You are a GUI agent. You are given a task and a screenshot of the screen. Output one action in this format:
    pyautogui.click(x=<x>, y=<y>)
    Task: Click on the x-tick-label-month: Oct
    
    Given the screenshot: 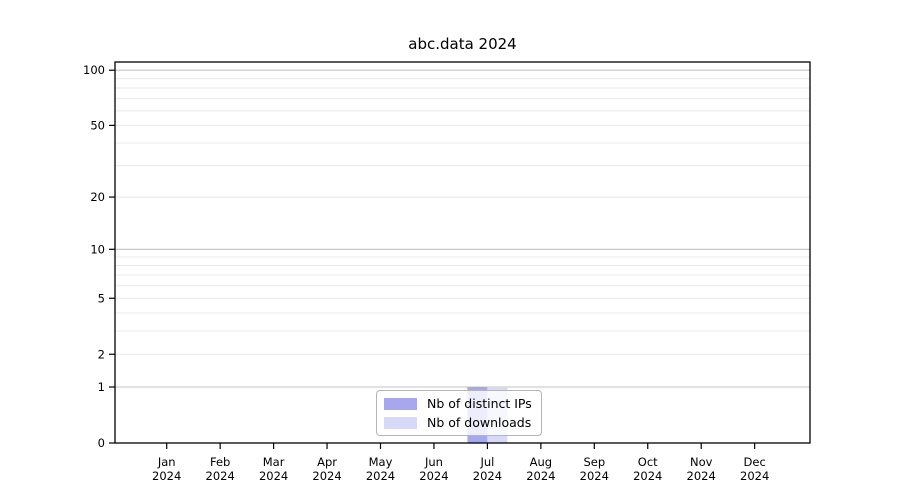 What is the action you would take?
    pyautogui.click(x=648, y=462)
    